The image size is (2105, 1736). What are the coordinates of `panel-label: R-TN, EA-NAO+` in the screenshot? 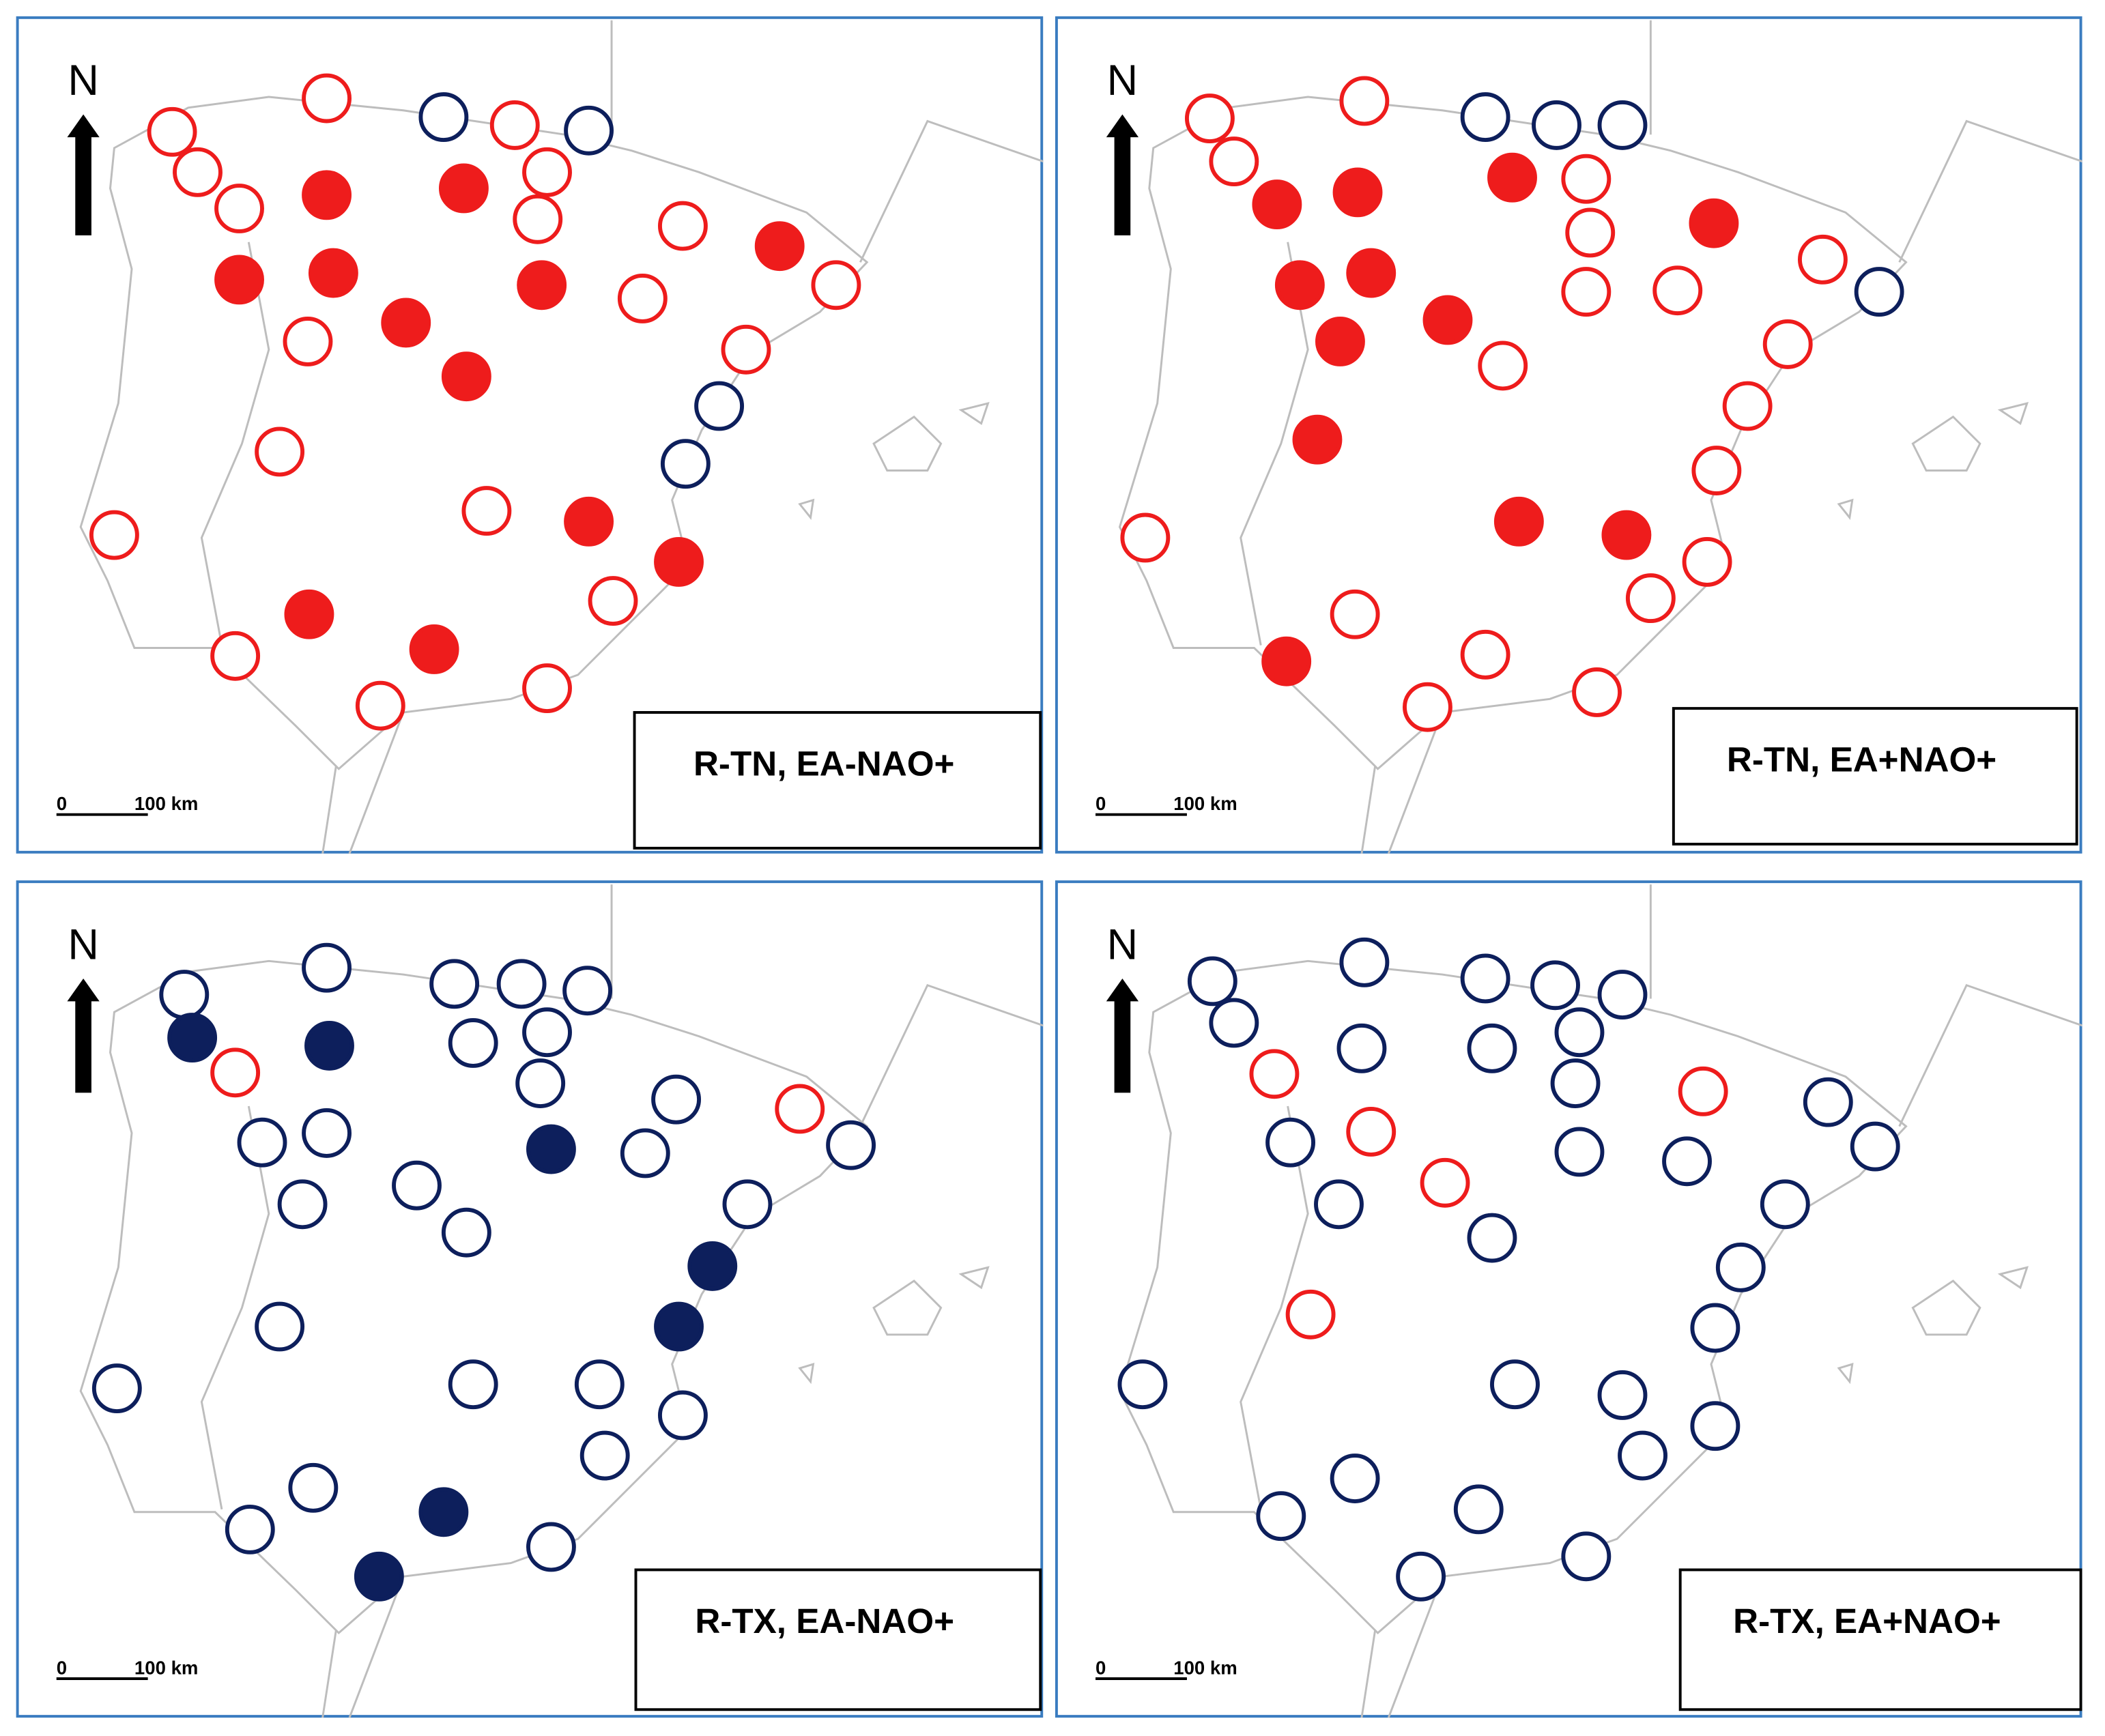 It's located at (823, 763).